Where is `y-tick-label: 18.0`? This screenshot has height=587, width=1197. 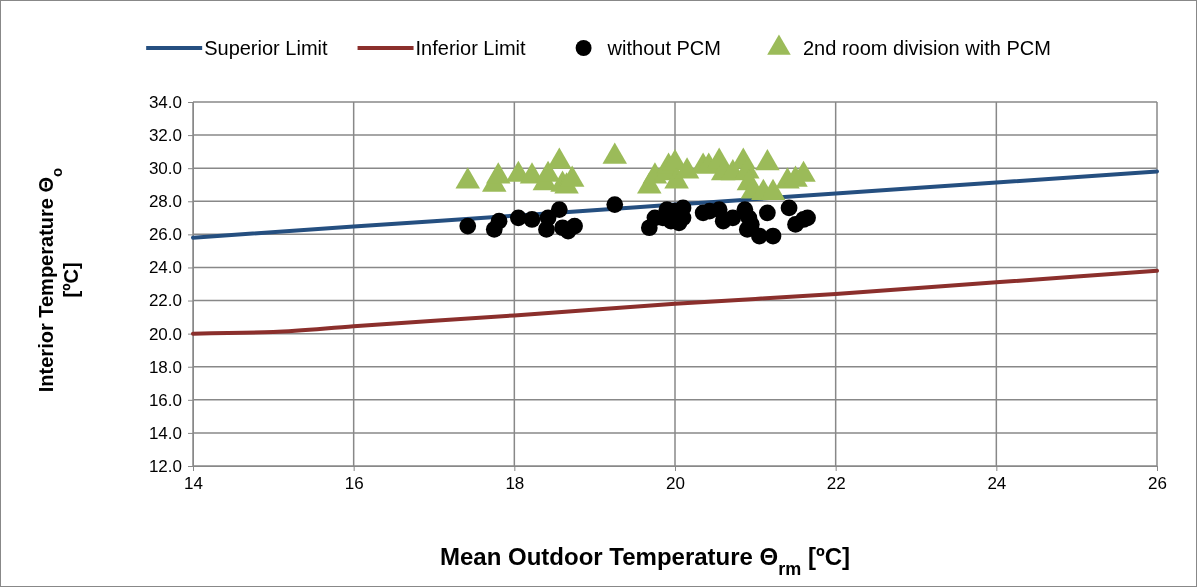 y-tick-label: 18.0 is located at coordinates (165, 367).